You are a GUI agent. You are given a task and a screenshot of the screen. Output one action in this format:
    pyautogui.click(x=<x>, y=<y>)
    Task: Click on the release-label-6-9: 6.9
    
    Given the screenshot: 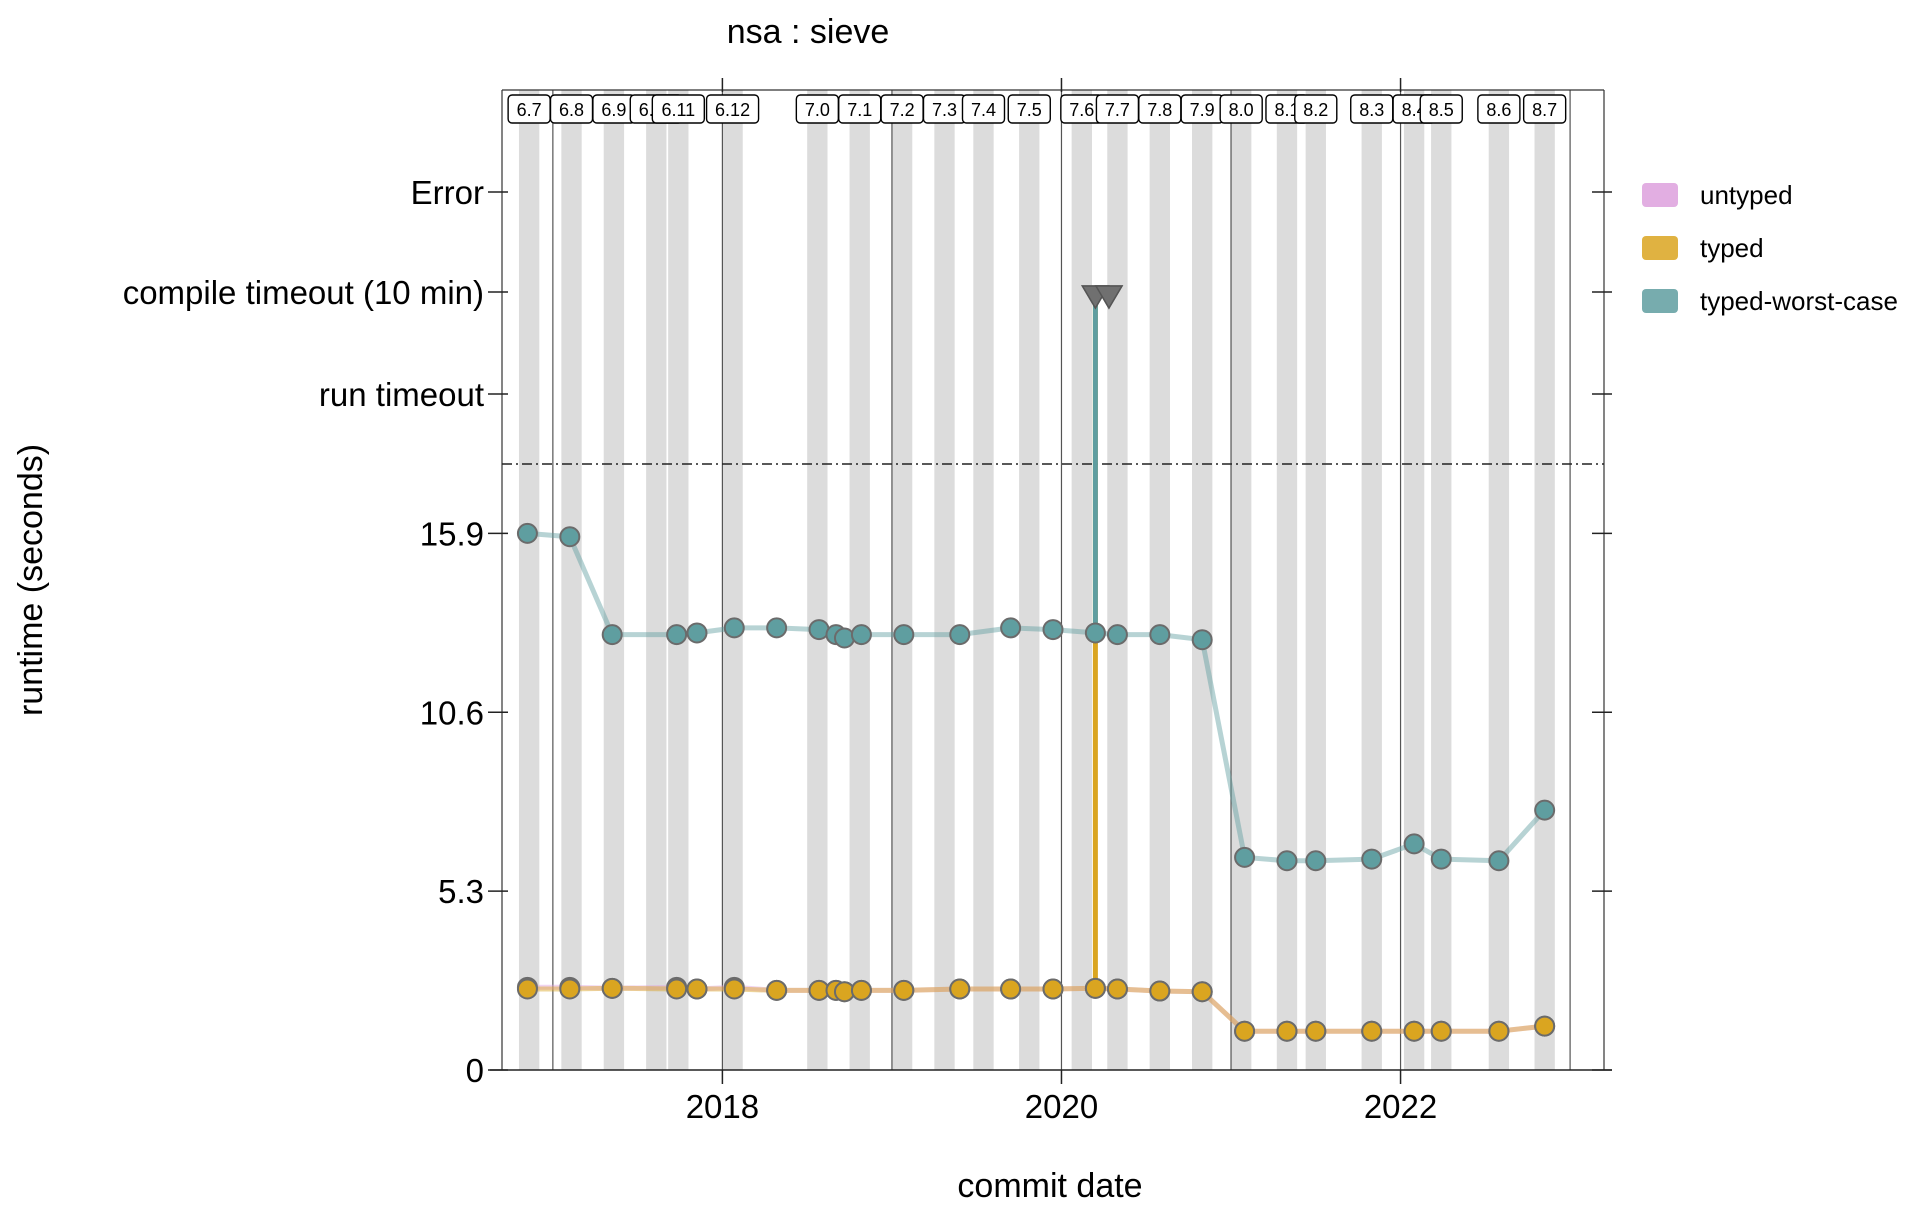 What is the action you would take?
    pyautogui.click(x=613, y=110)
    